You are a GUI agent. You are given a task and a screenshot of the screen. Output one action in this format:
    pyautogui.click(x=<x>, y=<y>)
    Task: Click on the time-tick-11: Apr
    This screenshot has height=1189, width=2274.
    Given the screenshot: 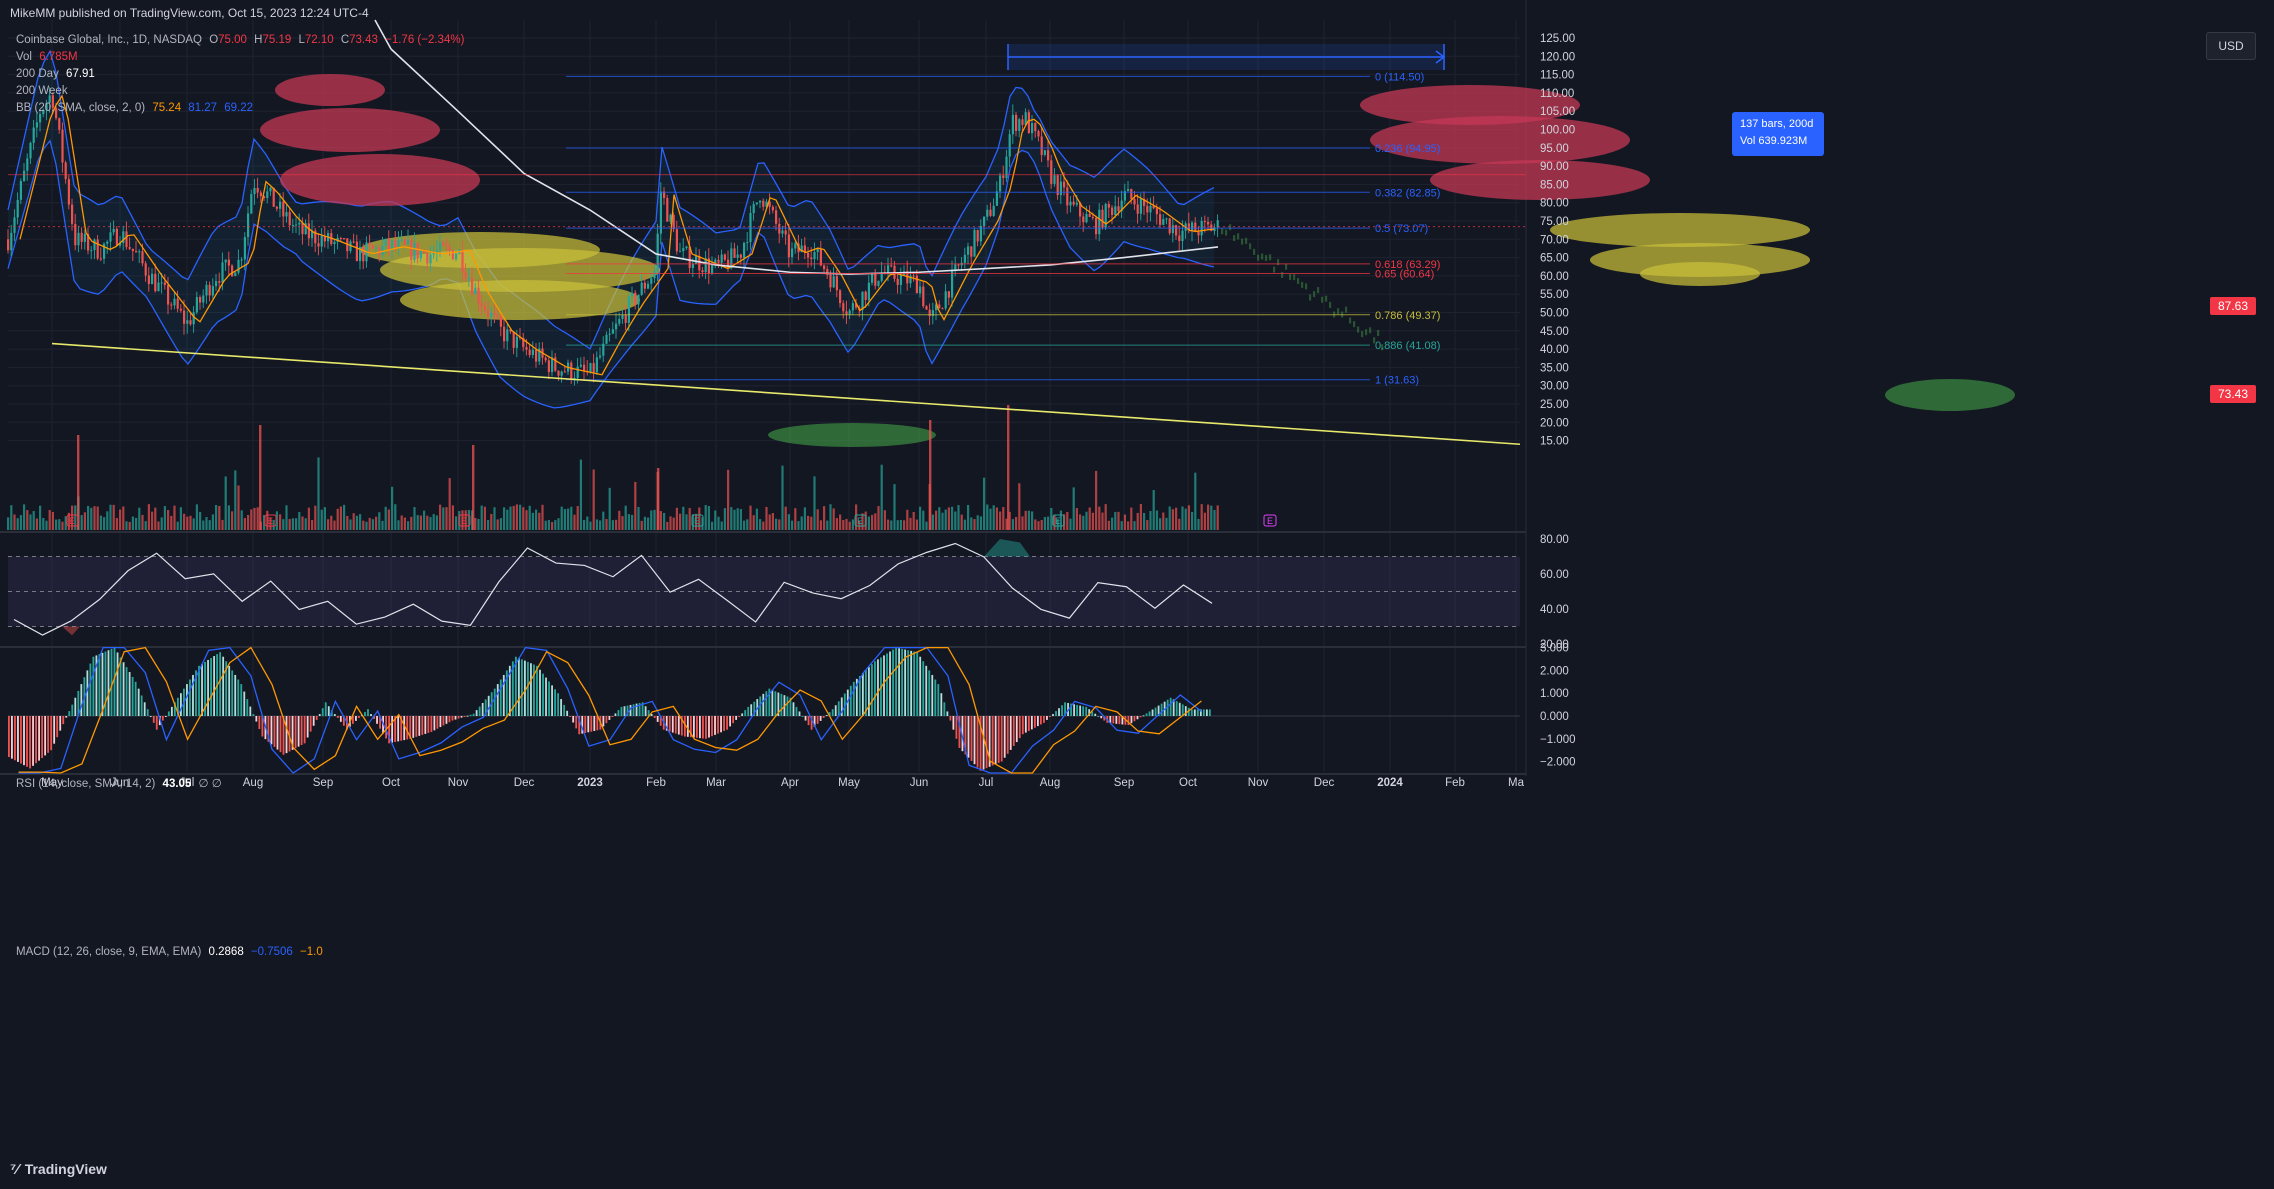 What is the action you would take?
    pyautogui.click(x=790, y=783)
    